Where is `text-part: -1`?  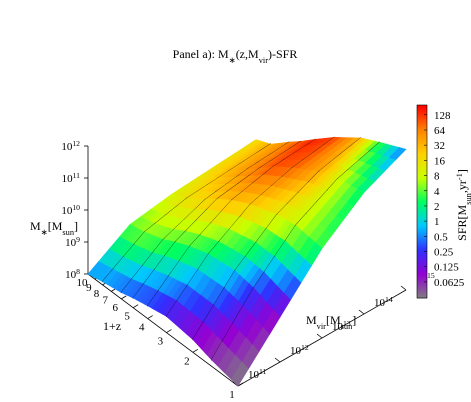 text-part: -1 is located at coordinates (459, 176).